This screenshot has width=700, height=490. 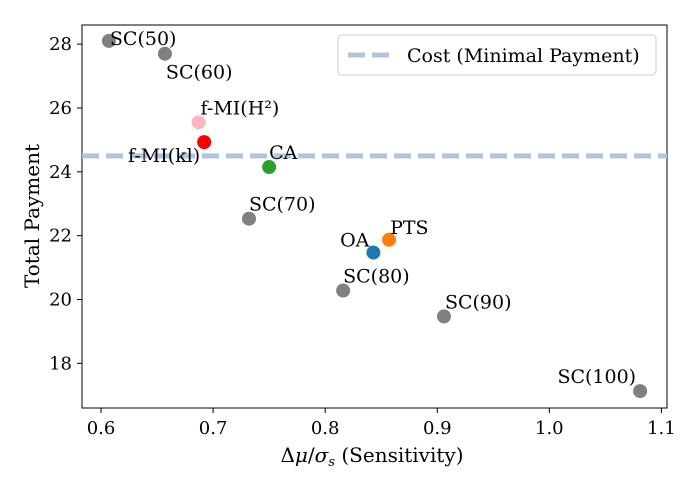 I want to click on point-f-mi-h, so click(x=198, y=122).